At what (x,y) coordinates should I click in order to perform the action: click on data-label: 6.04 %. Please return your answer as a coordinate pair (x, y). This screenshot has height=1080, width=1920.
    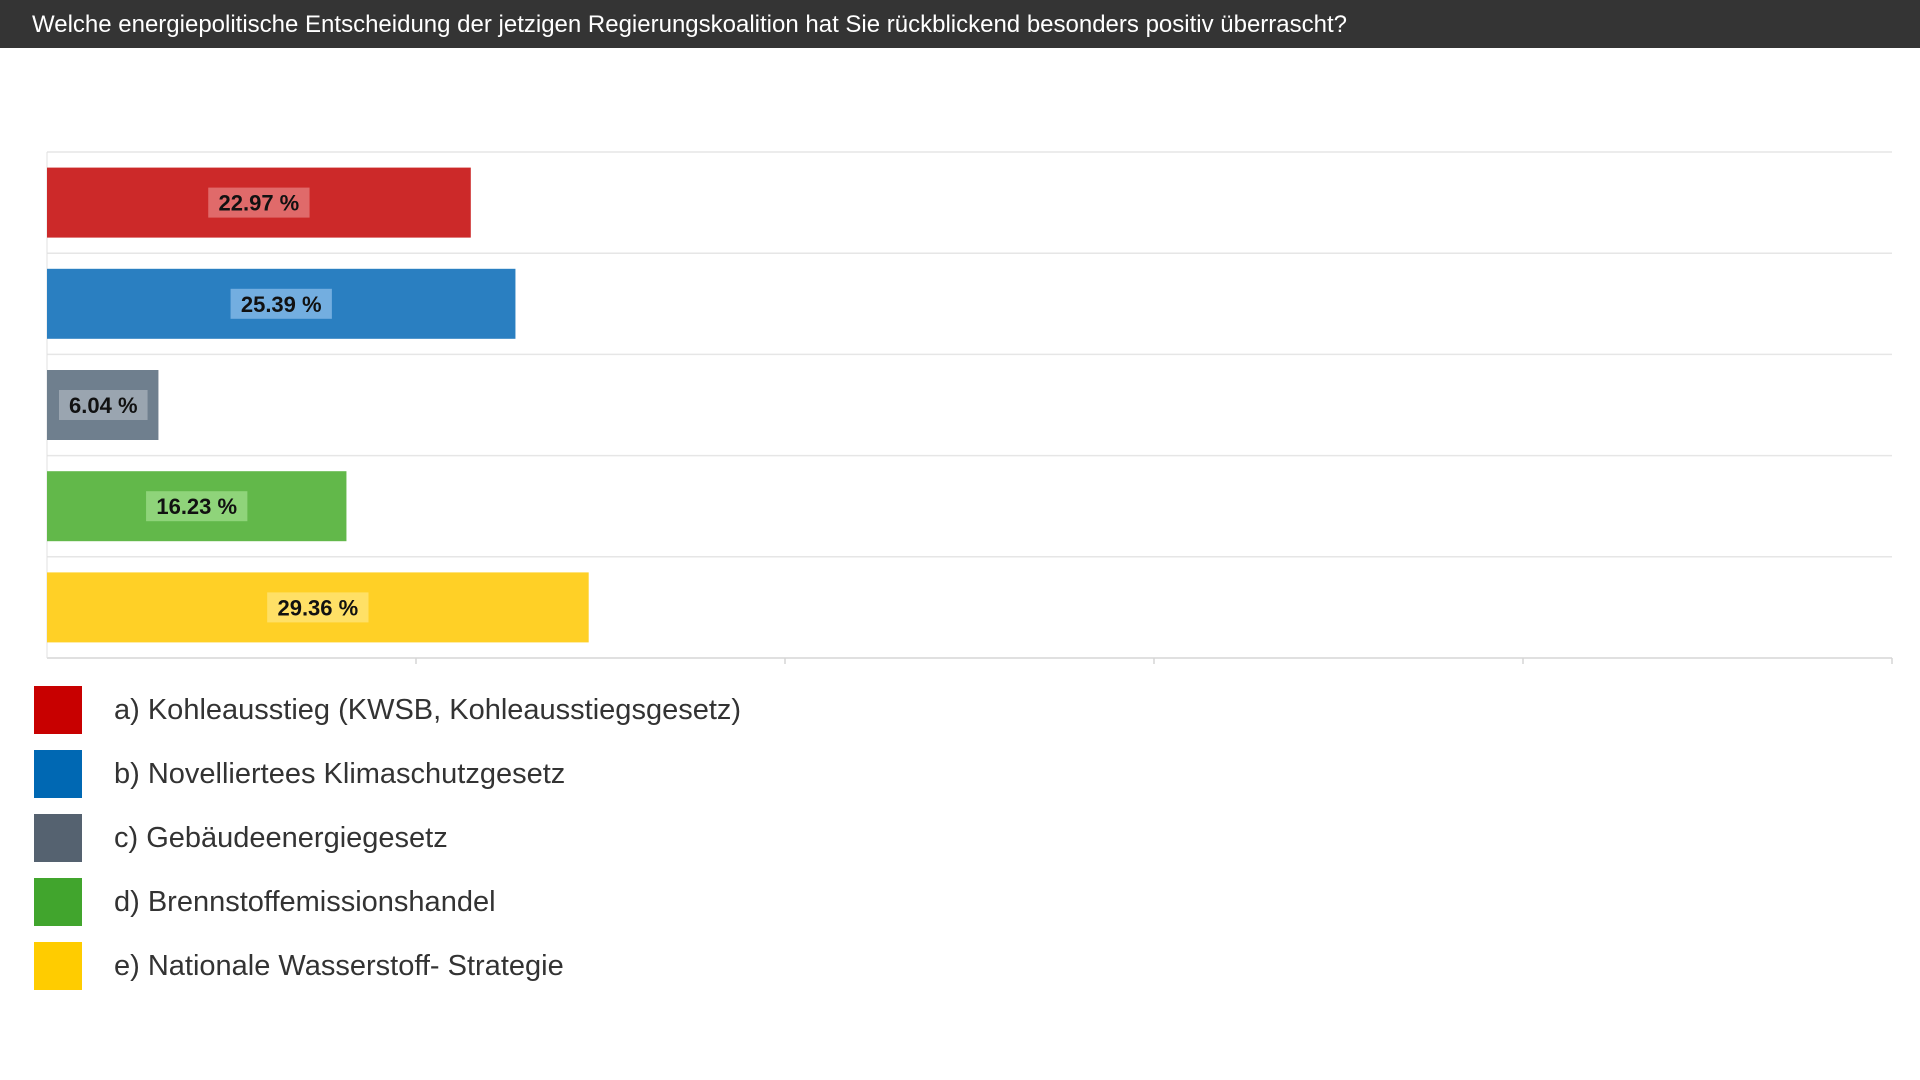
    Looking at the image, I should click on (103, 405).